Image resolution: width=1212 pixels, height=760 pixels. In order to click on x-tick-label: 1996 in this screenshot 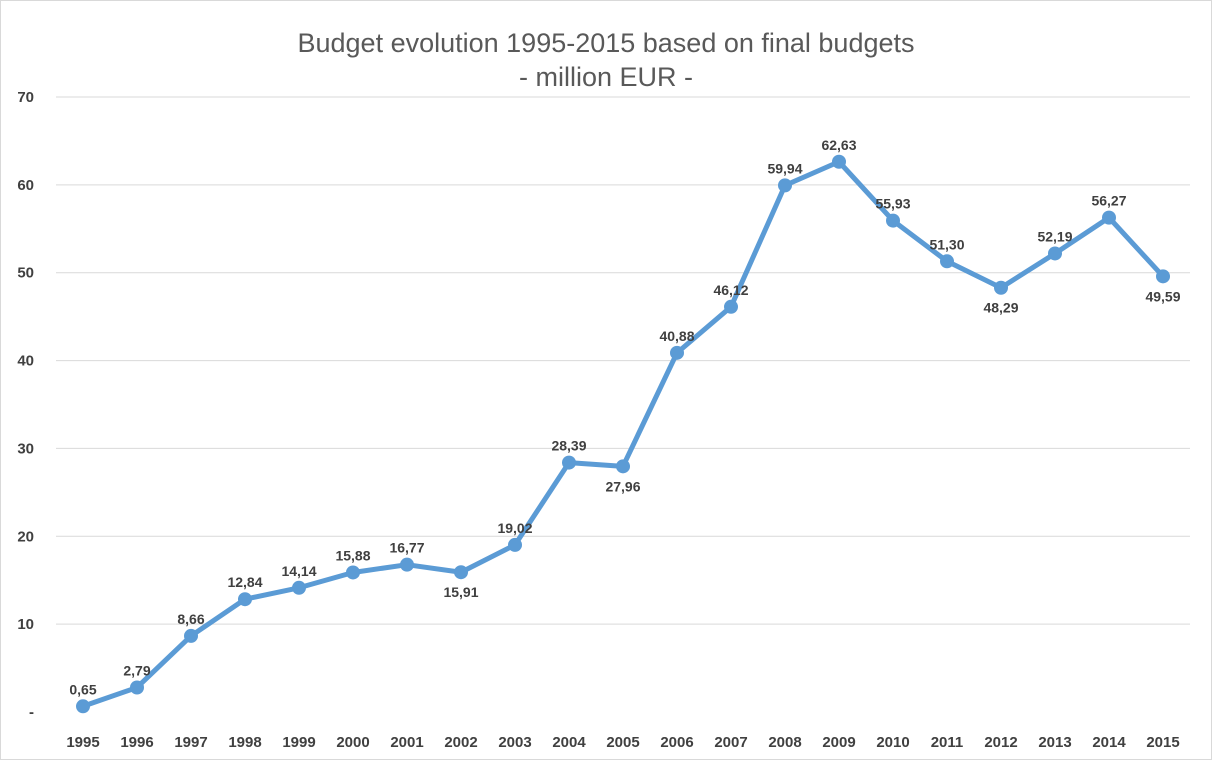, I will do `click(136, 742)`.